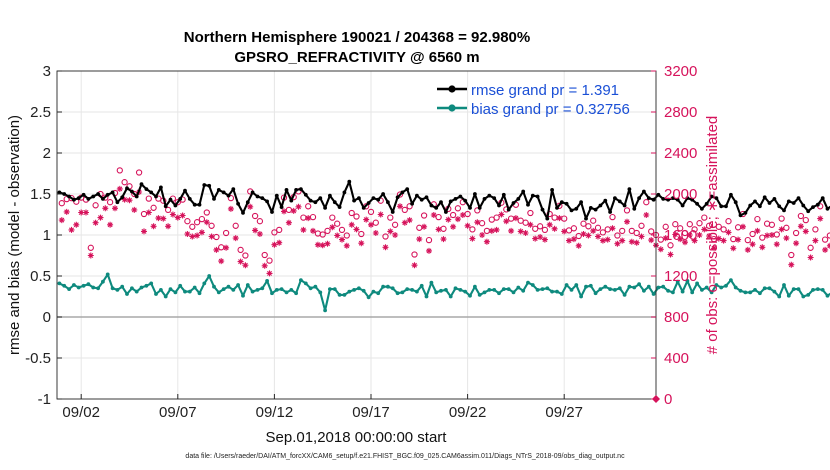 This screenshot has width=830, height=470. Describe the element at coordinates (444, 292) in the screenshot. I see `bias-line` at that location.